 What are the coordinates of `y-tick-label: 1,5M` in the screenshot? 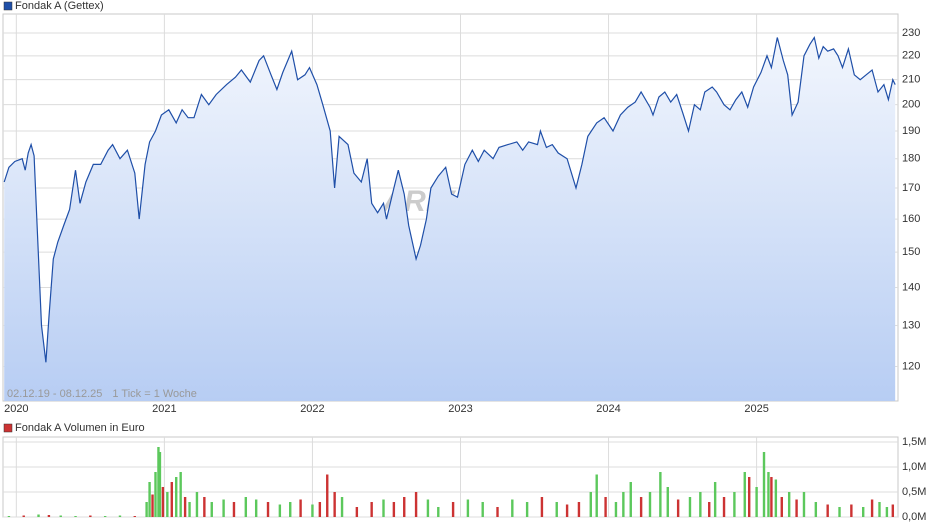 It's located at (914, 442).